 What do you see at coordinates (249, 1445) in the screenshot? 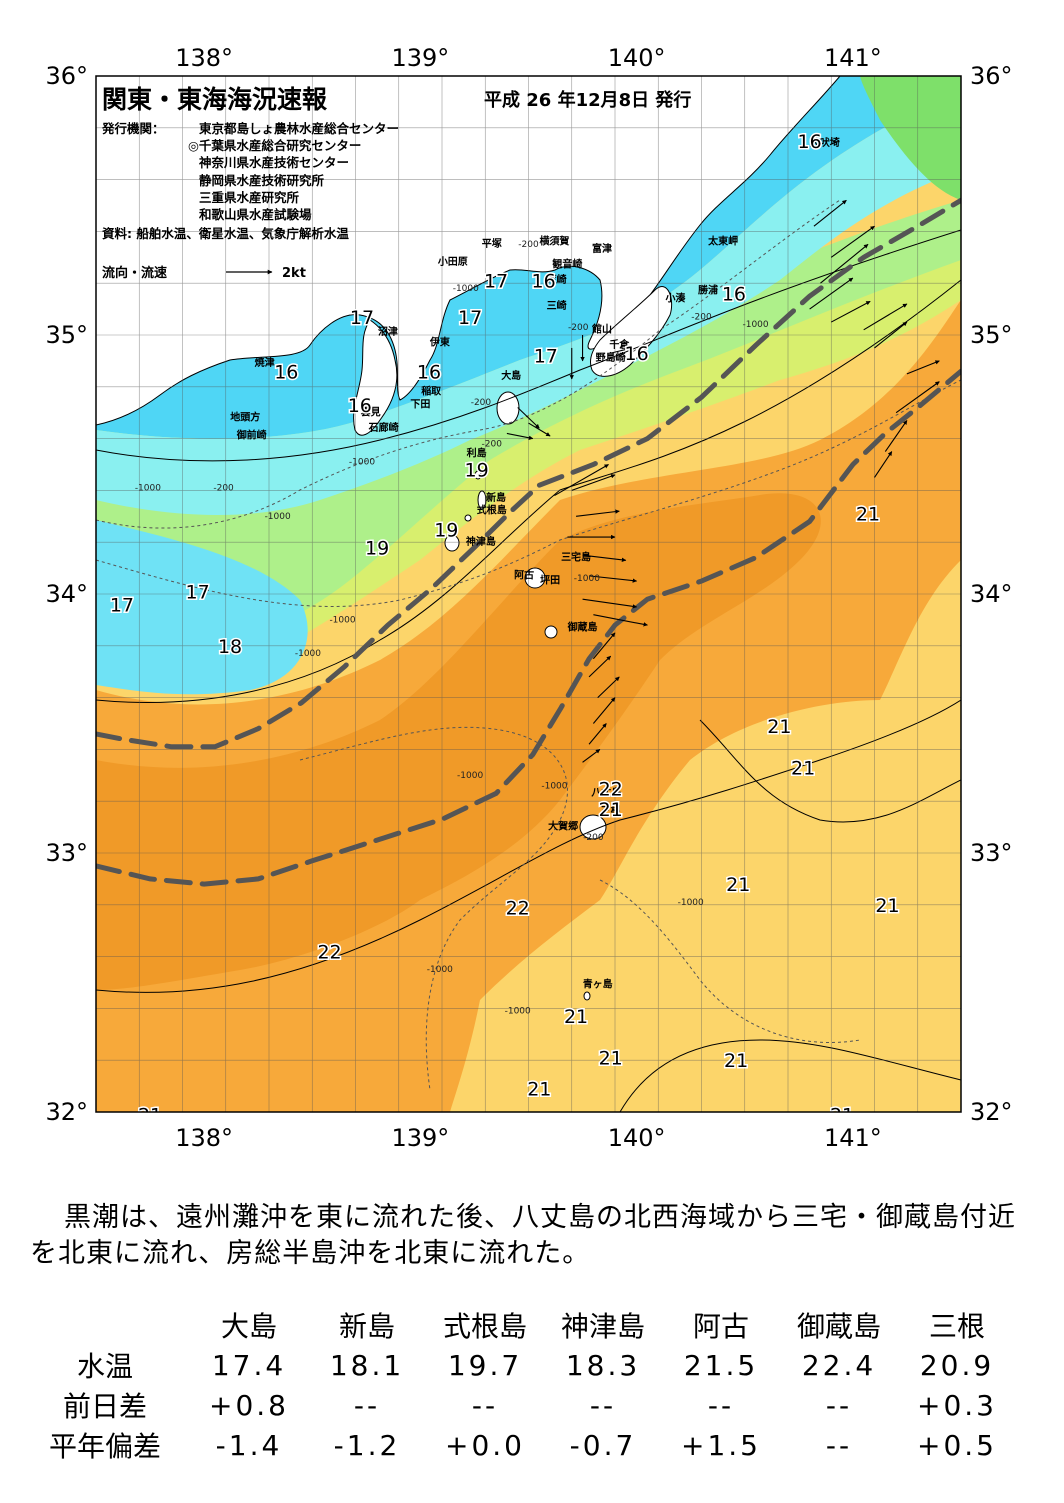
I see `table-cell: -1.4` at bounding box center [249, 1445].